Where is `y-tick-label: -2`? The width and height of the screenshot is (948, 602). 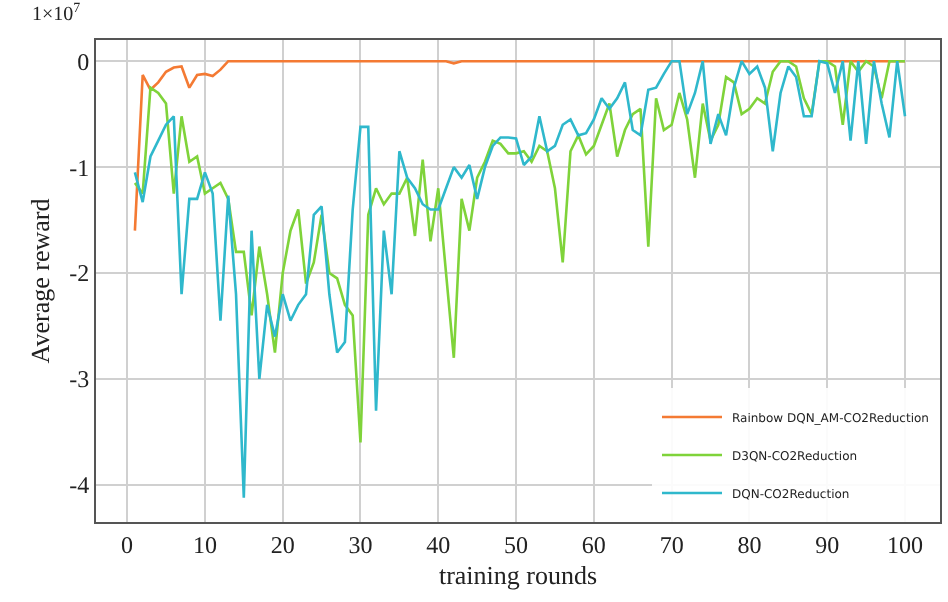
y-tick-label: -2 is located at coordinates (79, 273).